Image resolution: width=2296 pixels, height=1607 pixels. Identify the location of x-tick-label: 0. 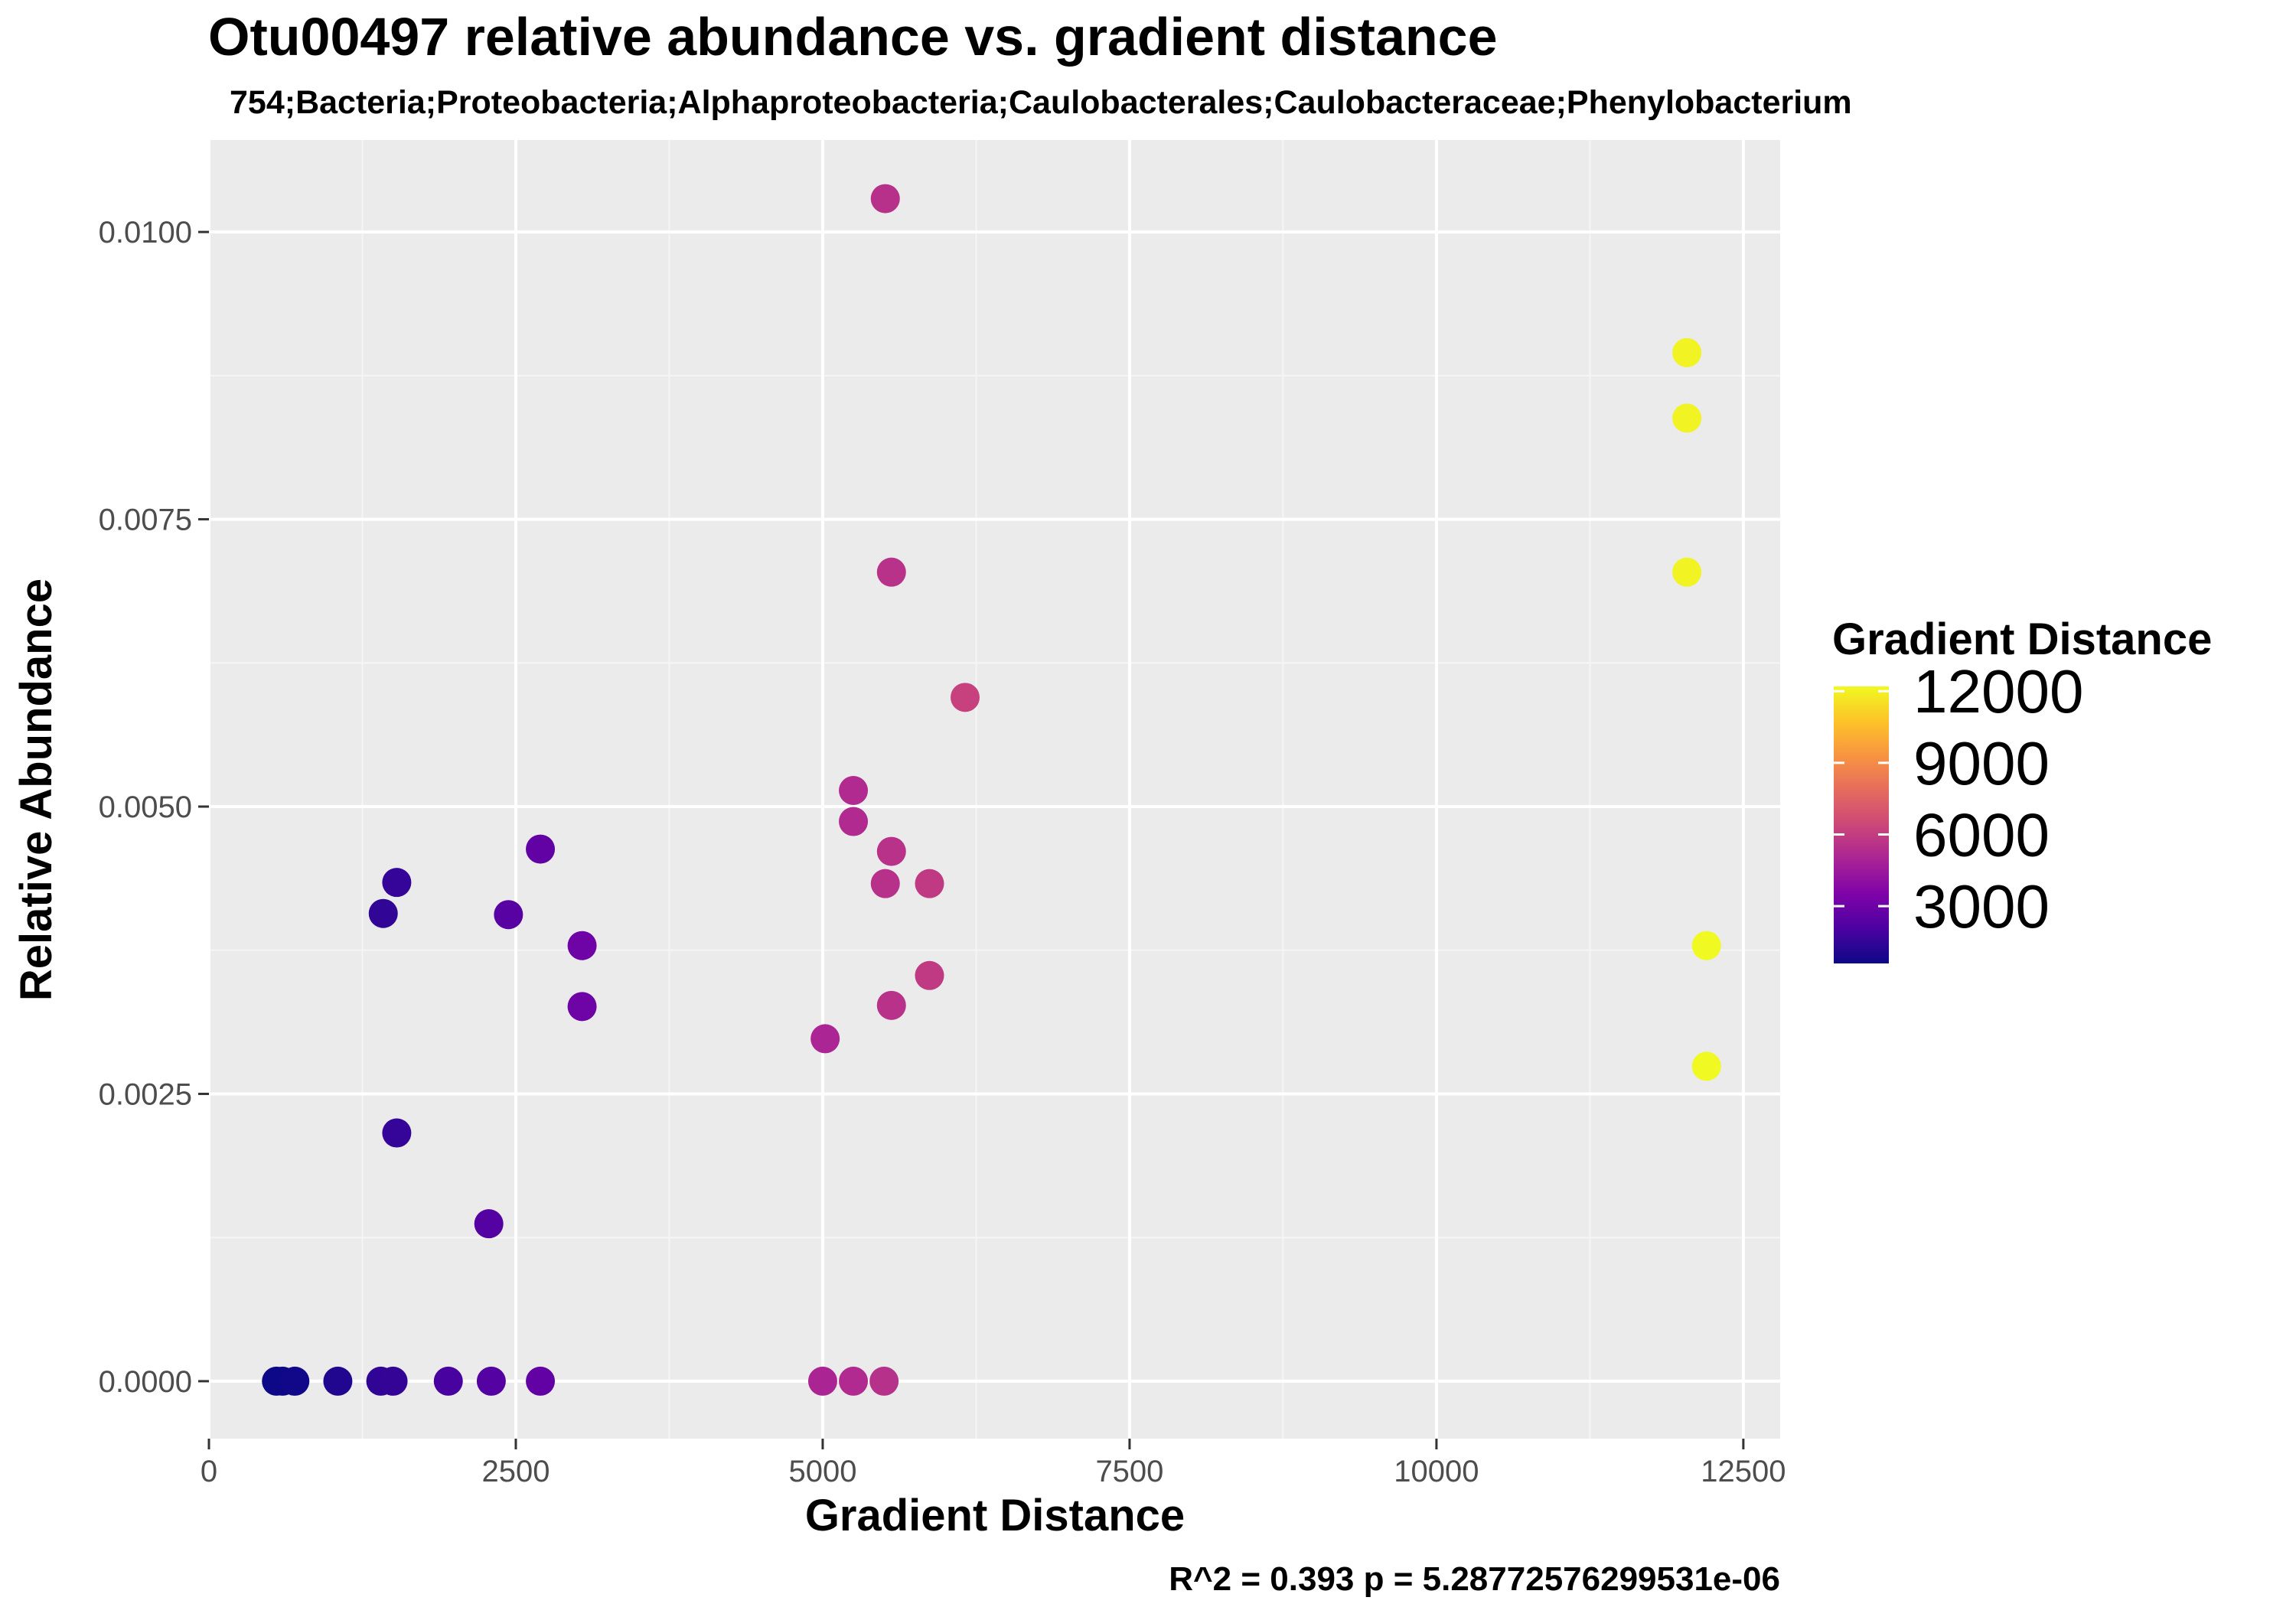
(209, 1471).